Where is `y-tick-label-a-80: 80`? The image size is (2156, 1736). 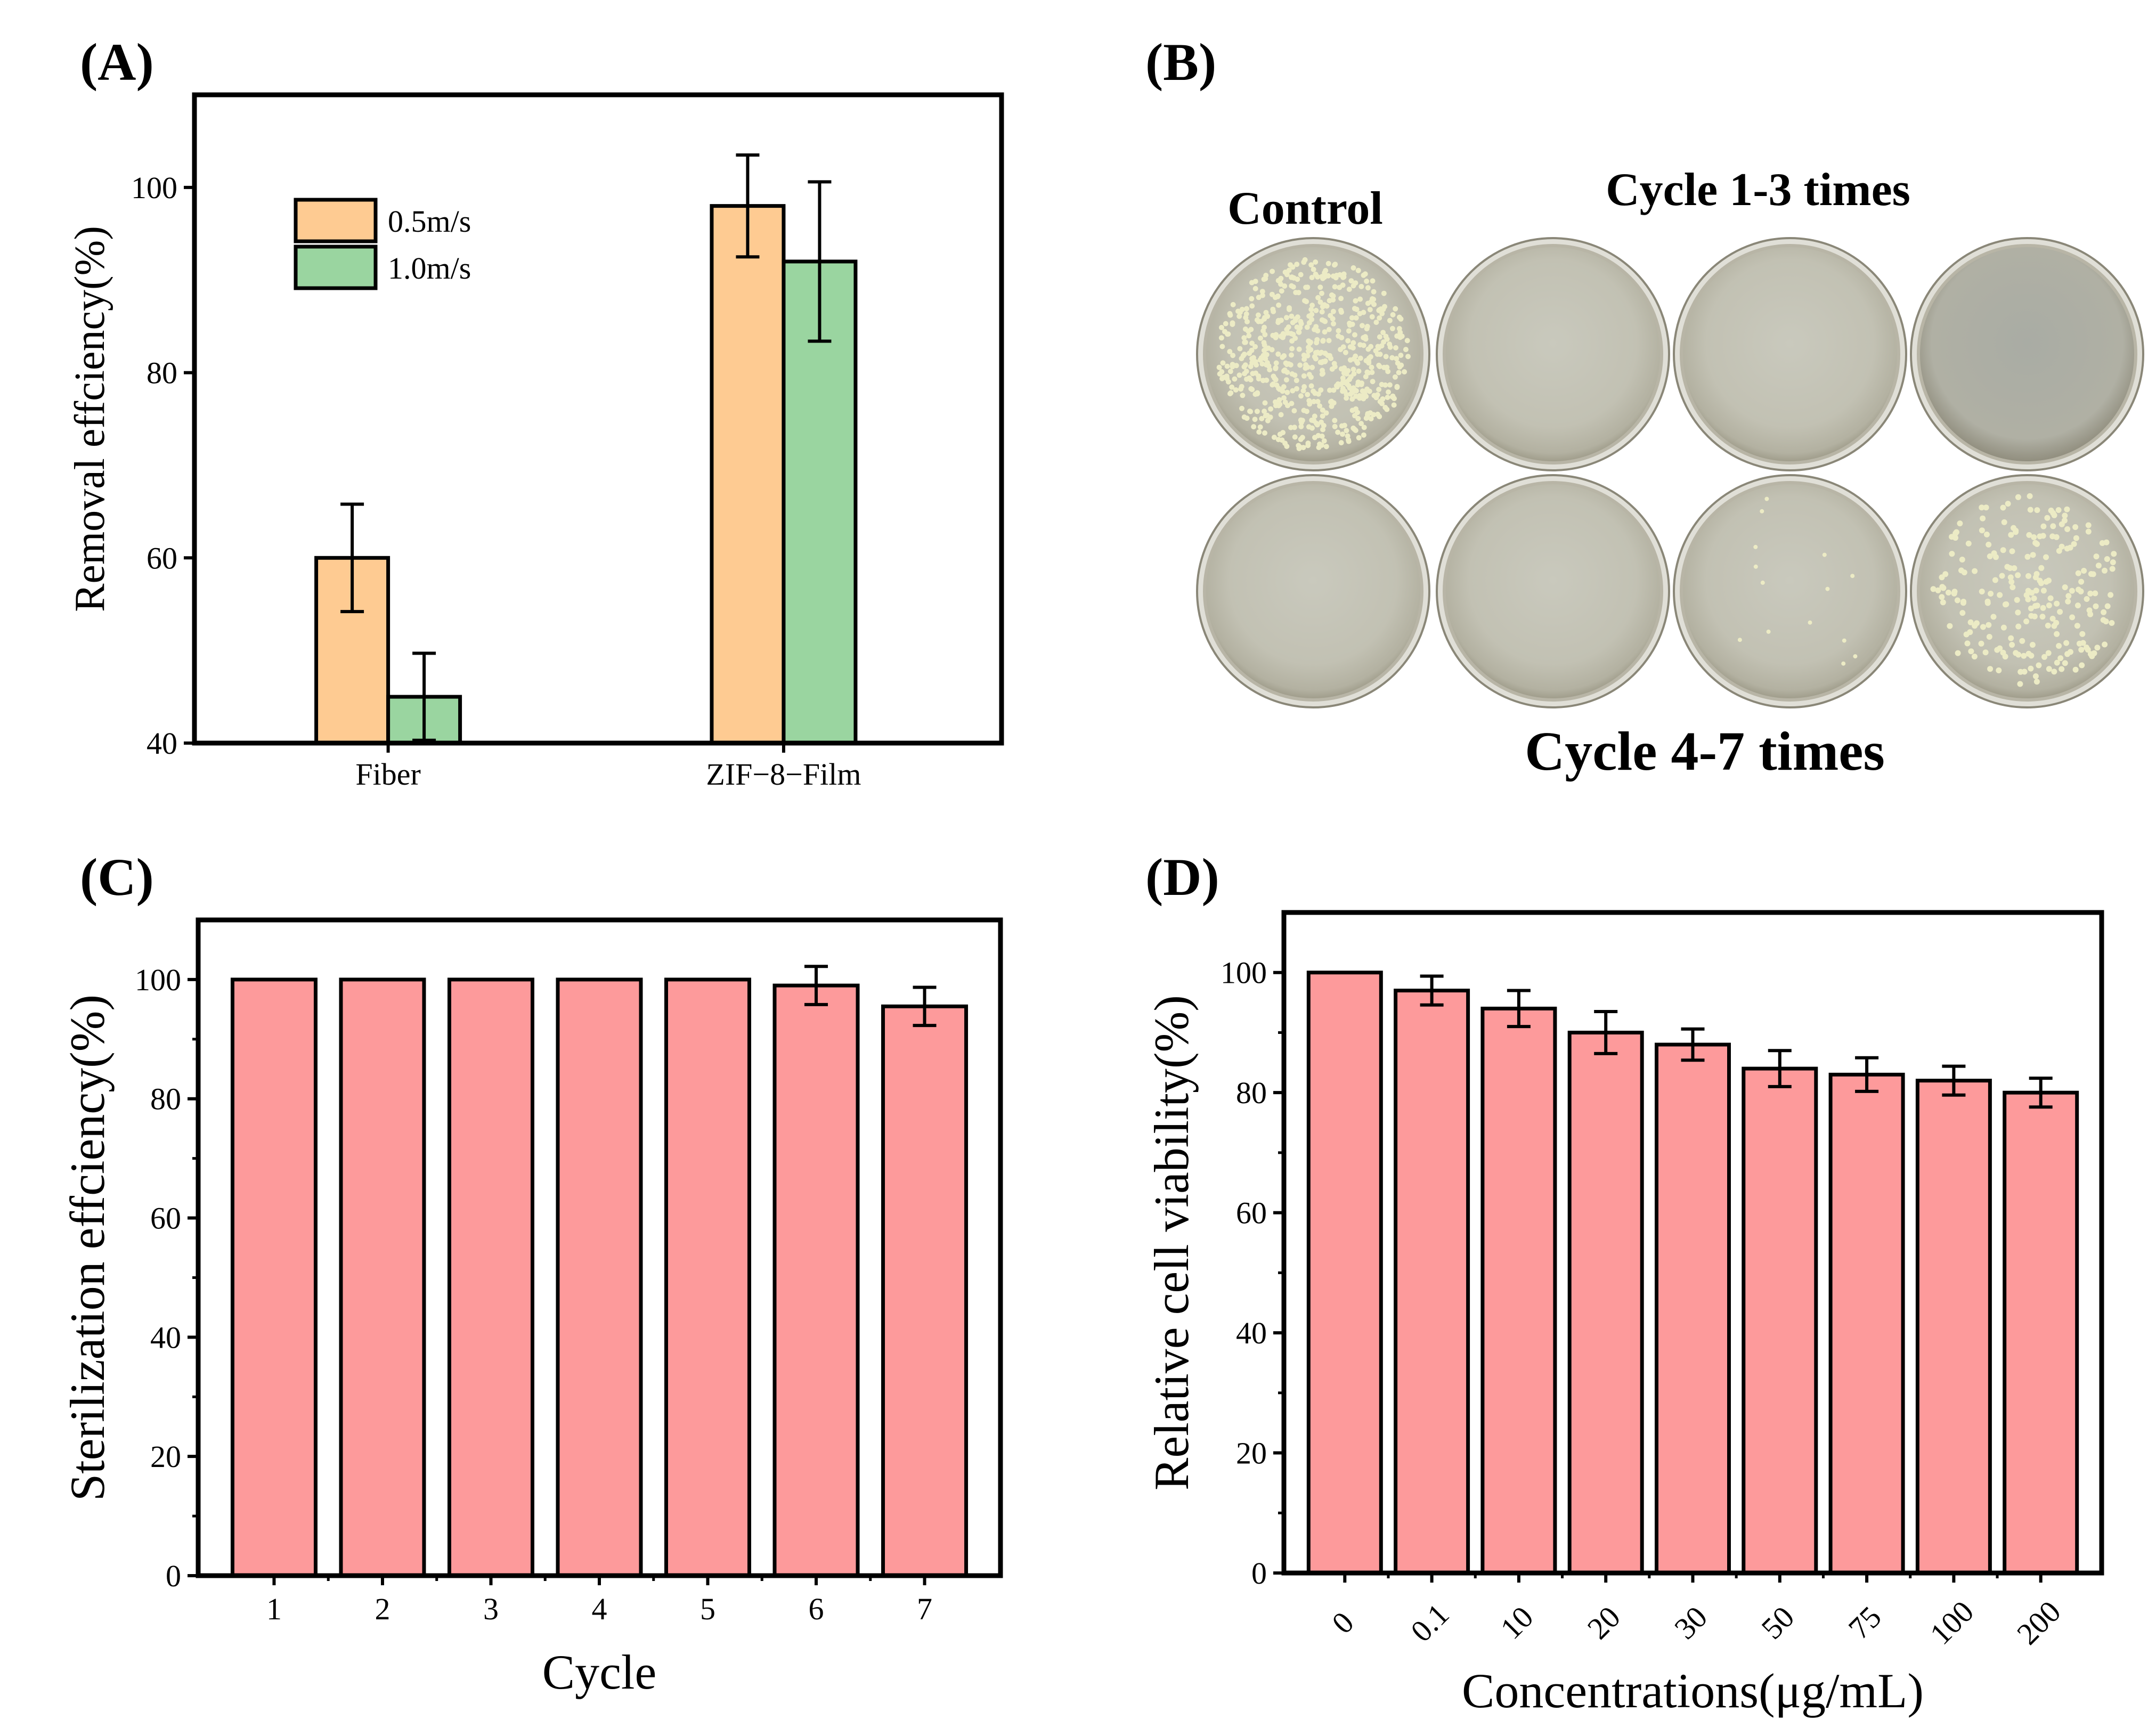 y-tick-label-a-80: 80 is located at coordinates (162, 373).